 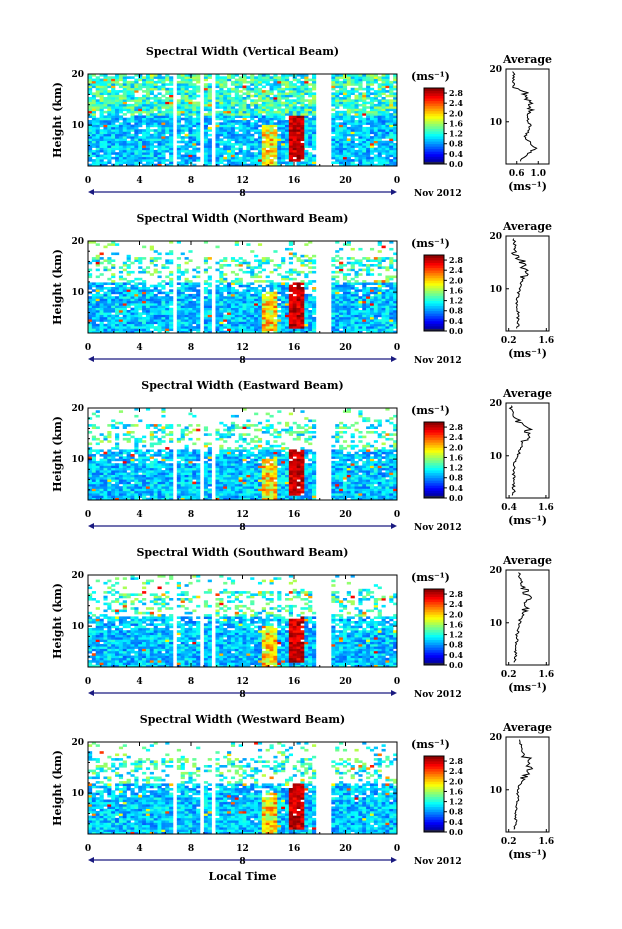 What do you see at coordinates (91, 192) in the screenshot?
I see `day-axis-arrow-left` at bounding box center [91, 192].